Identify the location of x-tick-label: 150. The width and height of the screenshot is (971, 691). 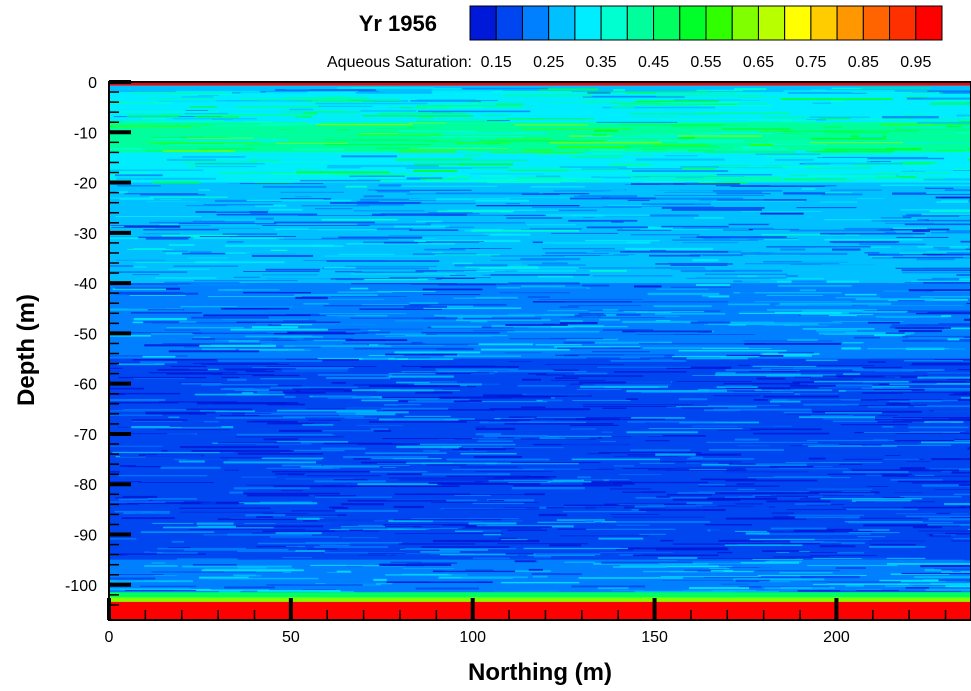
(654, 637).